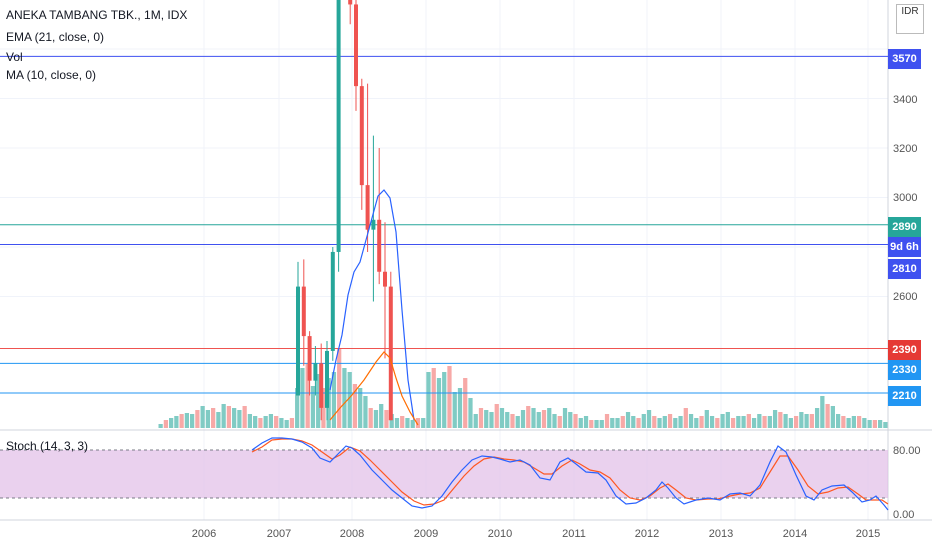 This screenshot has height=550, width=932. Describe the element at coordinates (795, 534) in the screenshot. I see `x-tick: 2014` at that location.